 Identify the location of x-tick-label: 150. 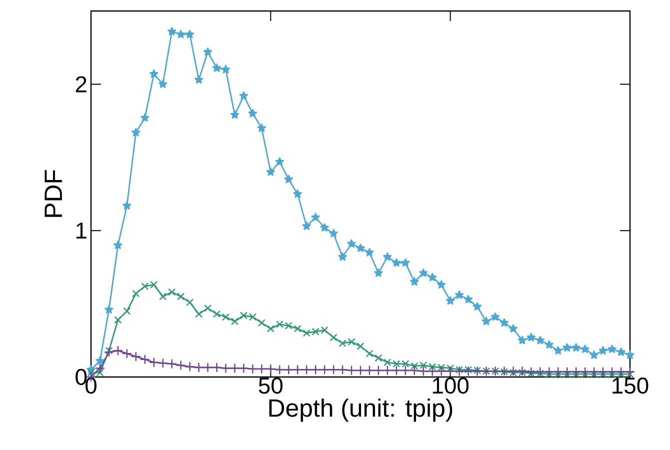
(630, 386).